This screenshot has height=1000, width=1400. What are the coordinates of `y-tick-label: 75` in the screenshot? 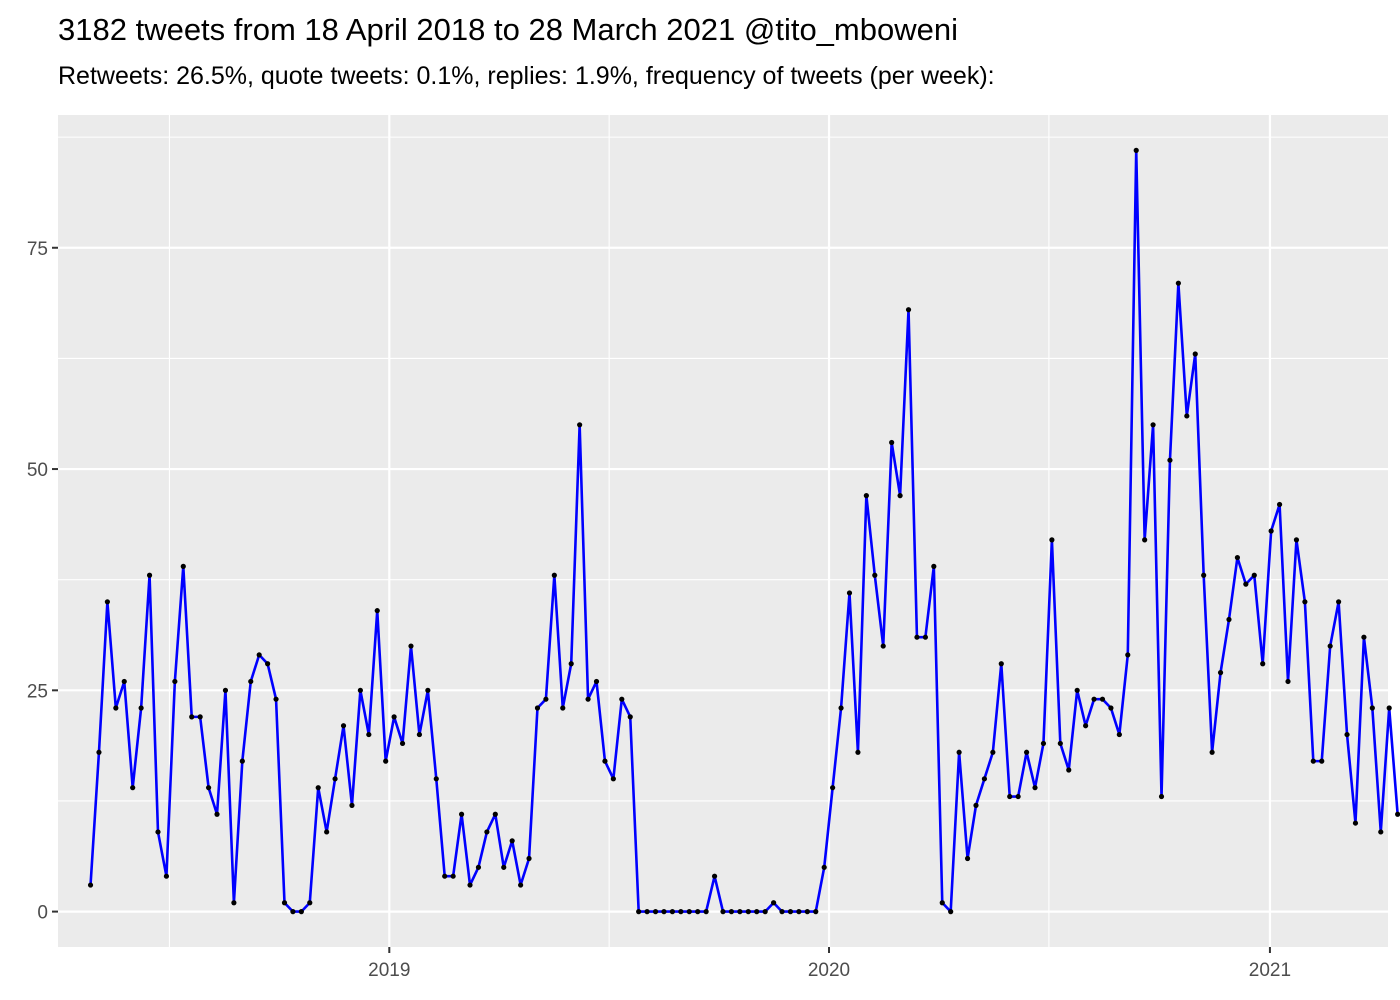 It's located at (37, 249).